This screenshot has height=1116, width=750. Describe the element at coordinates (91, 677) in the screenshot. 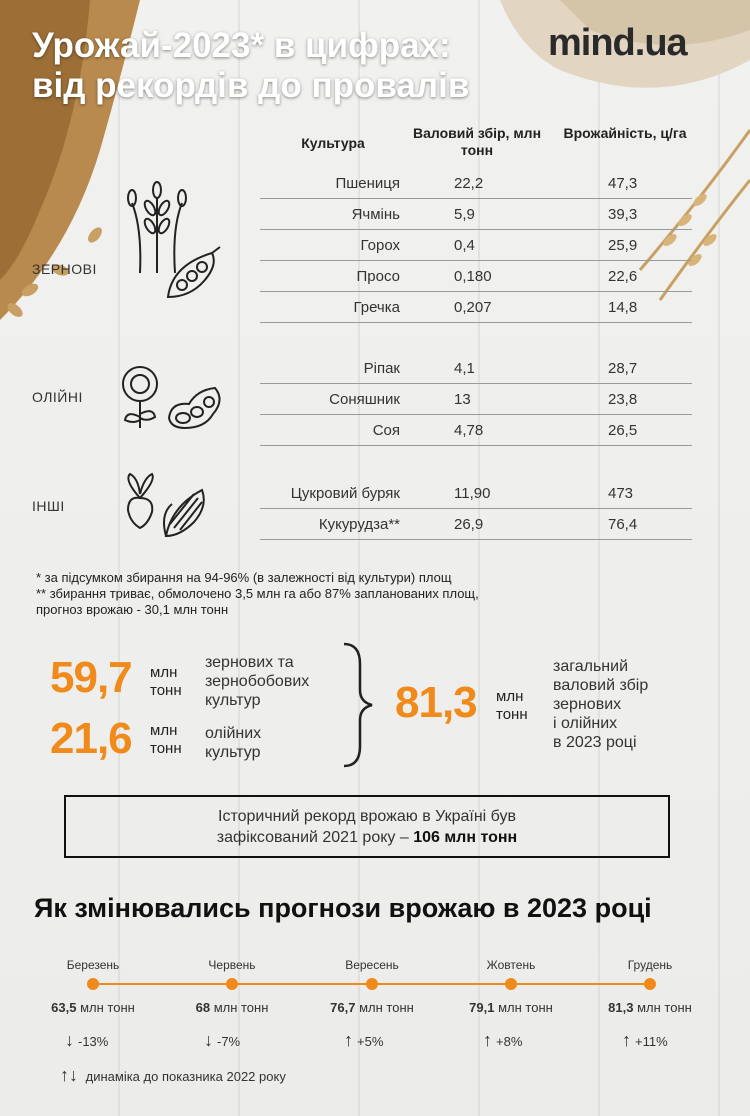

I see `grain-total-value: 59,7` at that location.